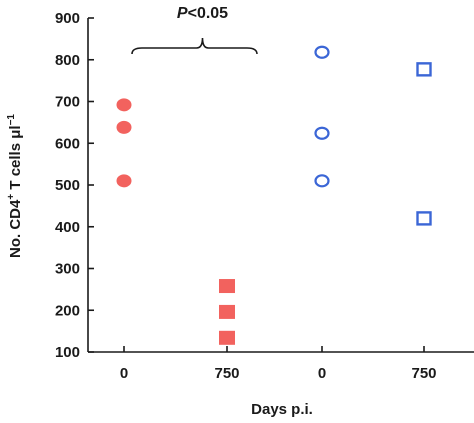 The image size is (474, 423). Describe the element at coordinates (67, 60) in the screenshot. I see `y-tick-label: 800` at that location.